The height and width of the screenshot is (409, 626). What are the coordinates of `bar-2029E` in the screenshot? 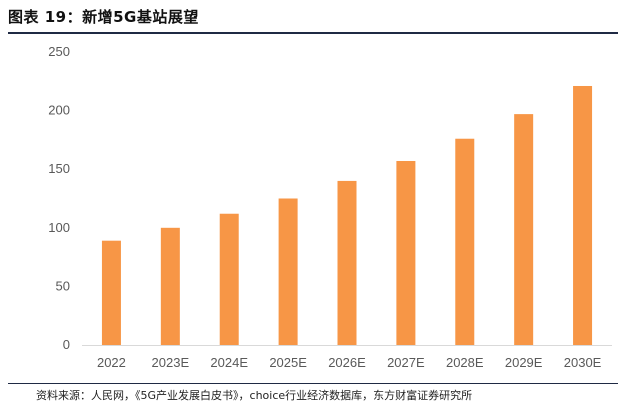 It's located at (524, 229).